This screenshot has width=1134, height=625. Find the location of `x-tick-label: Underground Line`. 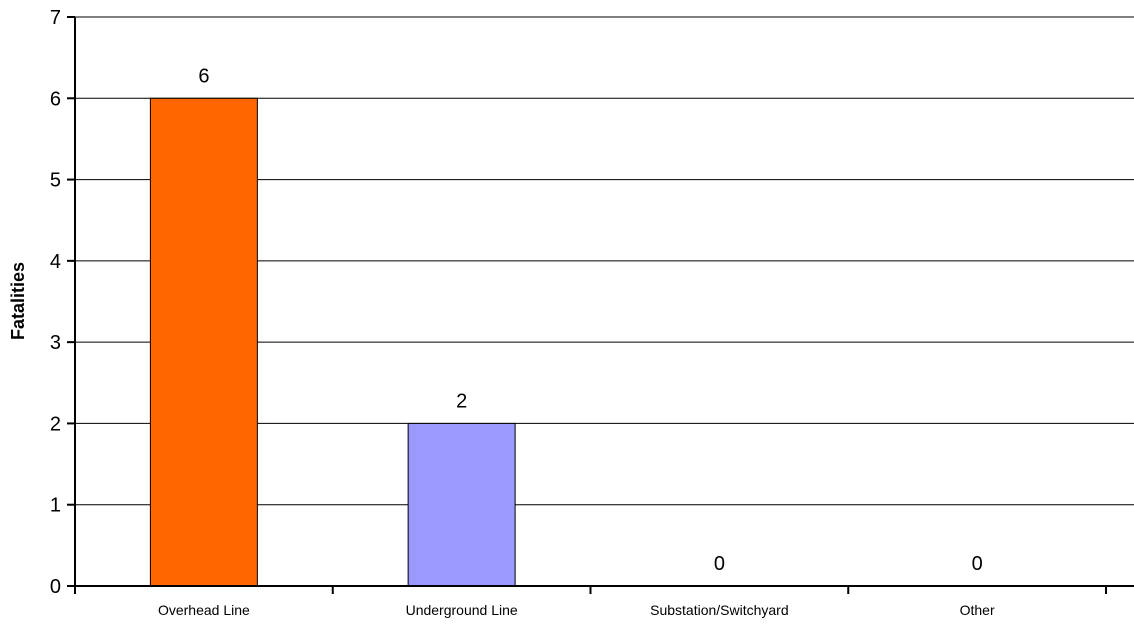

x-tick-label: Underground Line is located at coordinates (462, 610).